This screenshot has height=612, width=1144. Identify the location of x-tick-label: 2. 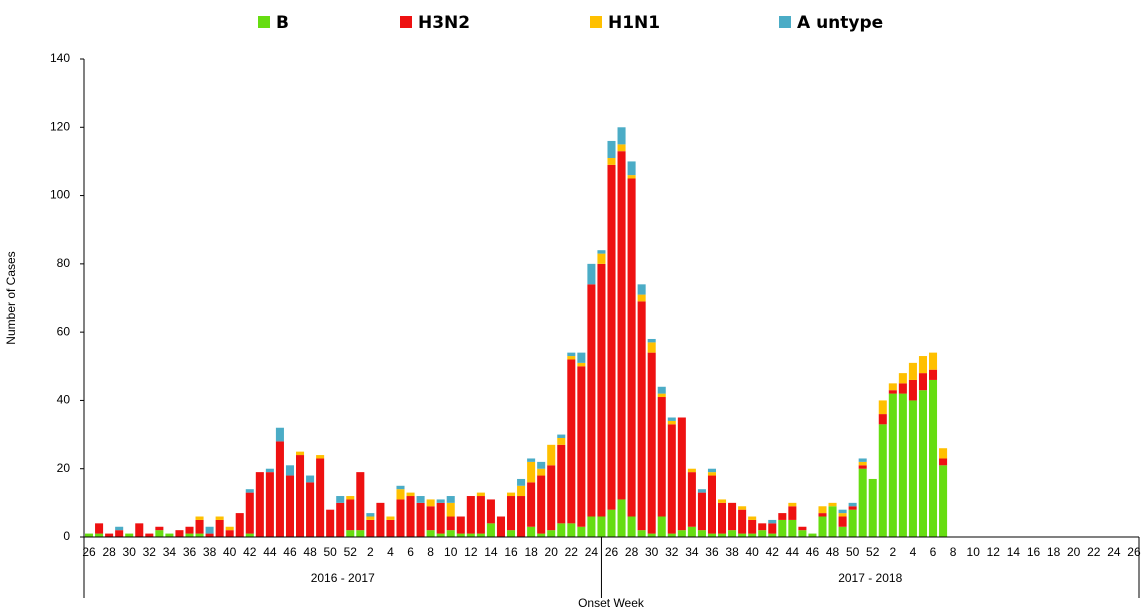
(370, 552).